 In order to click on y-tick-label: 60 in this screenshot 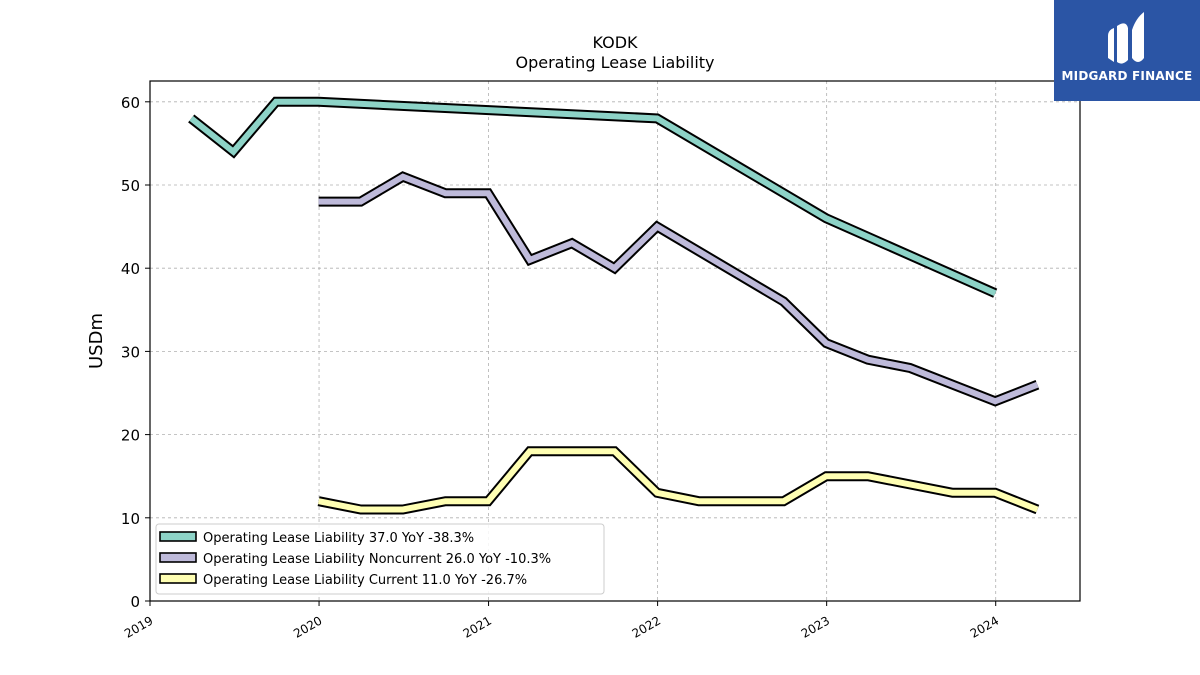, I will do `click(130, 103)`.